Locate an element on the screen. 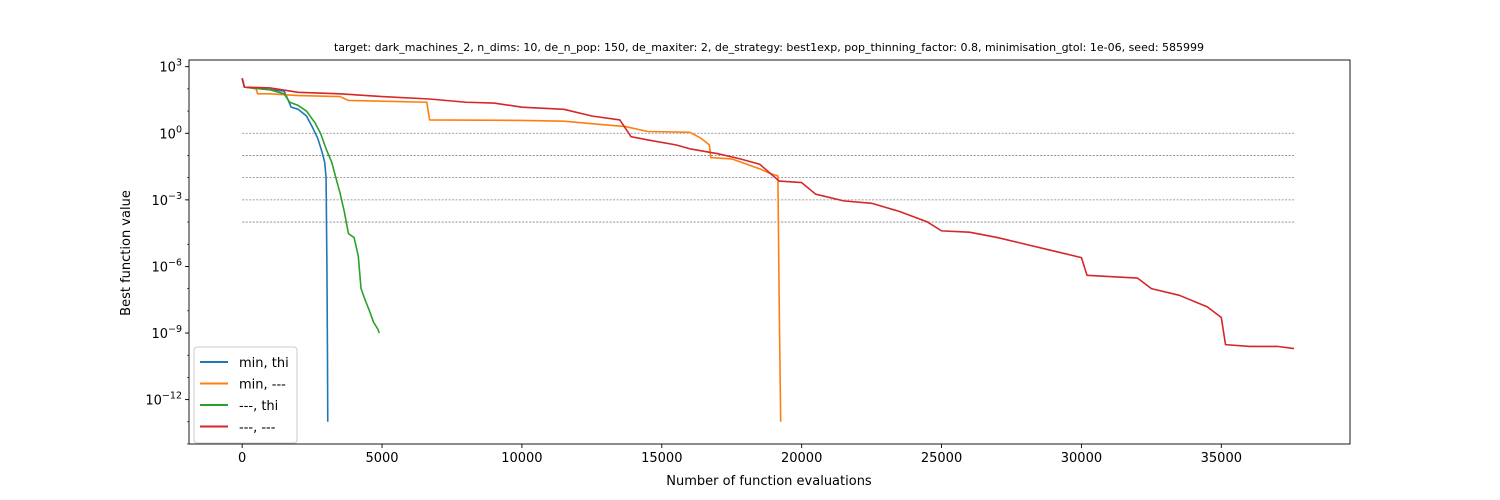 The height and width of the screenshot is (500, 1500). y-tick-label: 10³ is located at coordinates (170, 67).